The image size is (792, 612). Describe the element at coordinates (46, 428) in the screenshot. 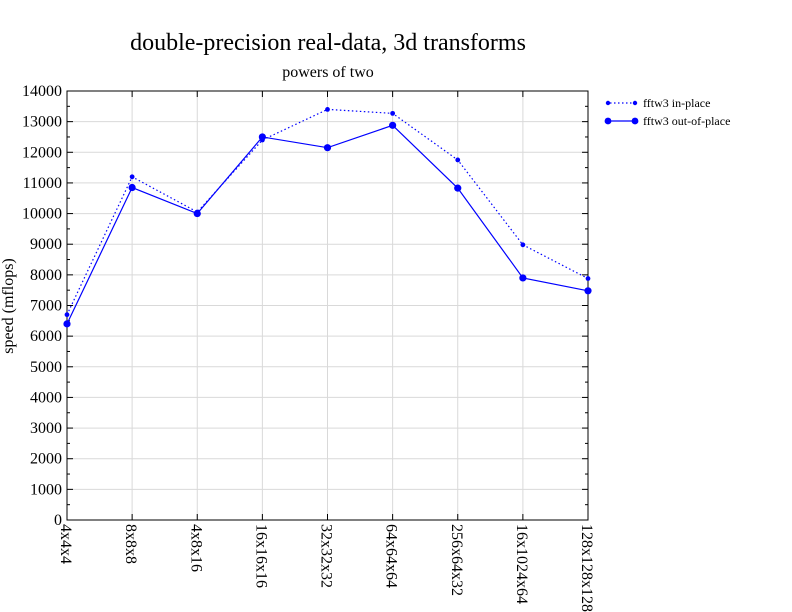

I see `y-tick-label: 3000` at that location.